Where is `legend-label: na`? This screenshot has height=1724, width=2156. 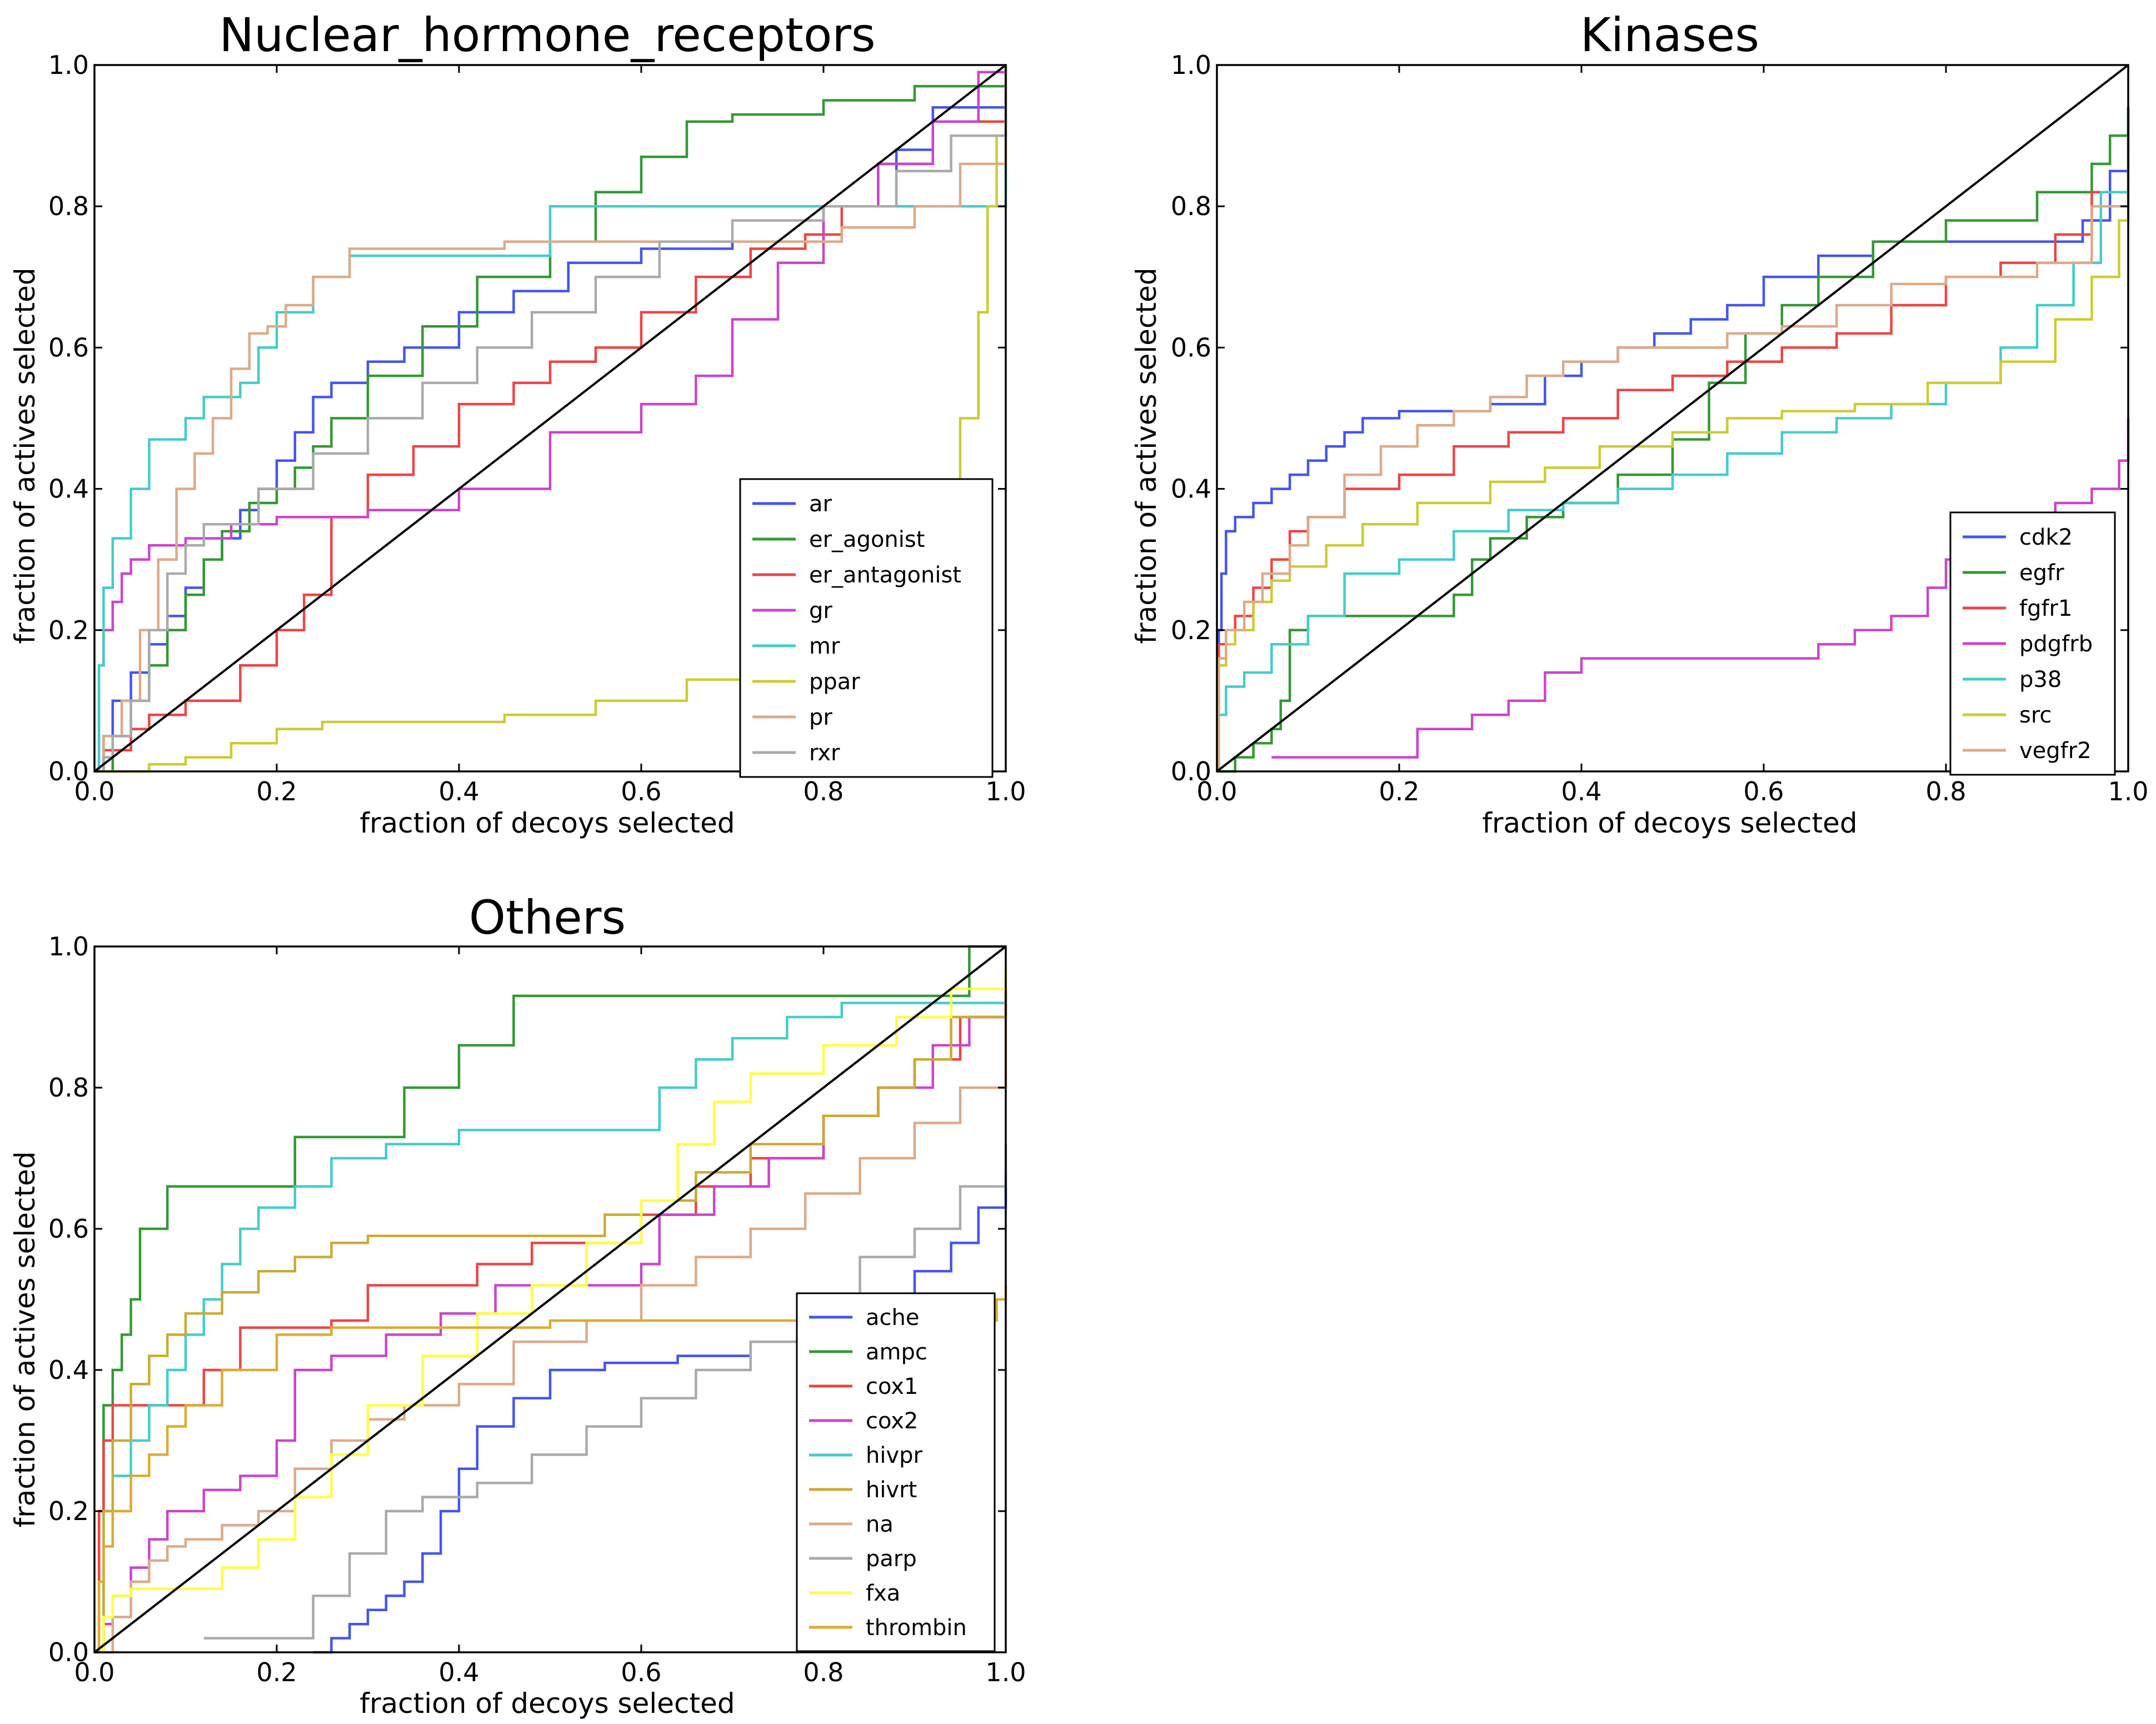 legend-label: na is located at coordinates (880, 1524).